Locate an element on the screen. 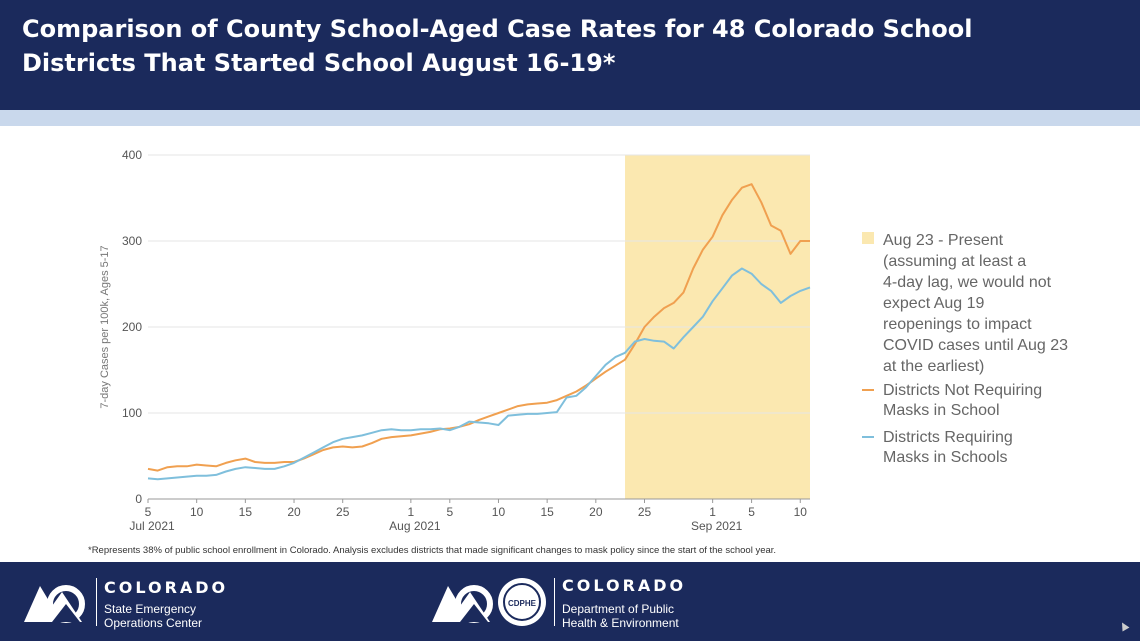  legend-highlight-text: at the earliest) is located at coordinates (933, 366).